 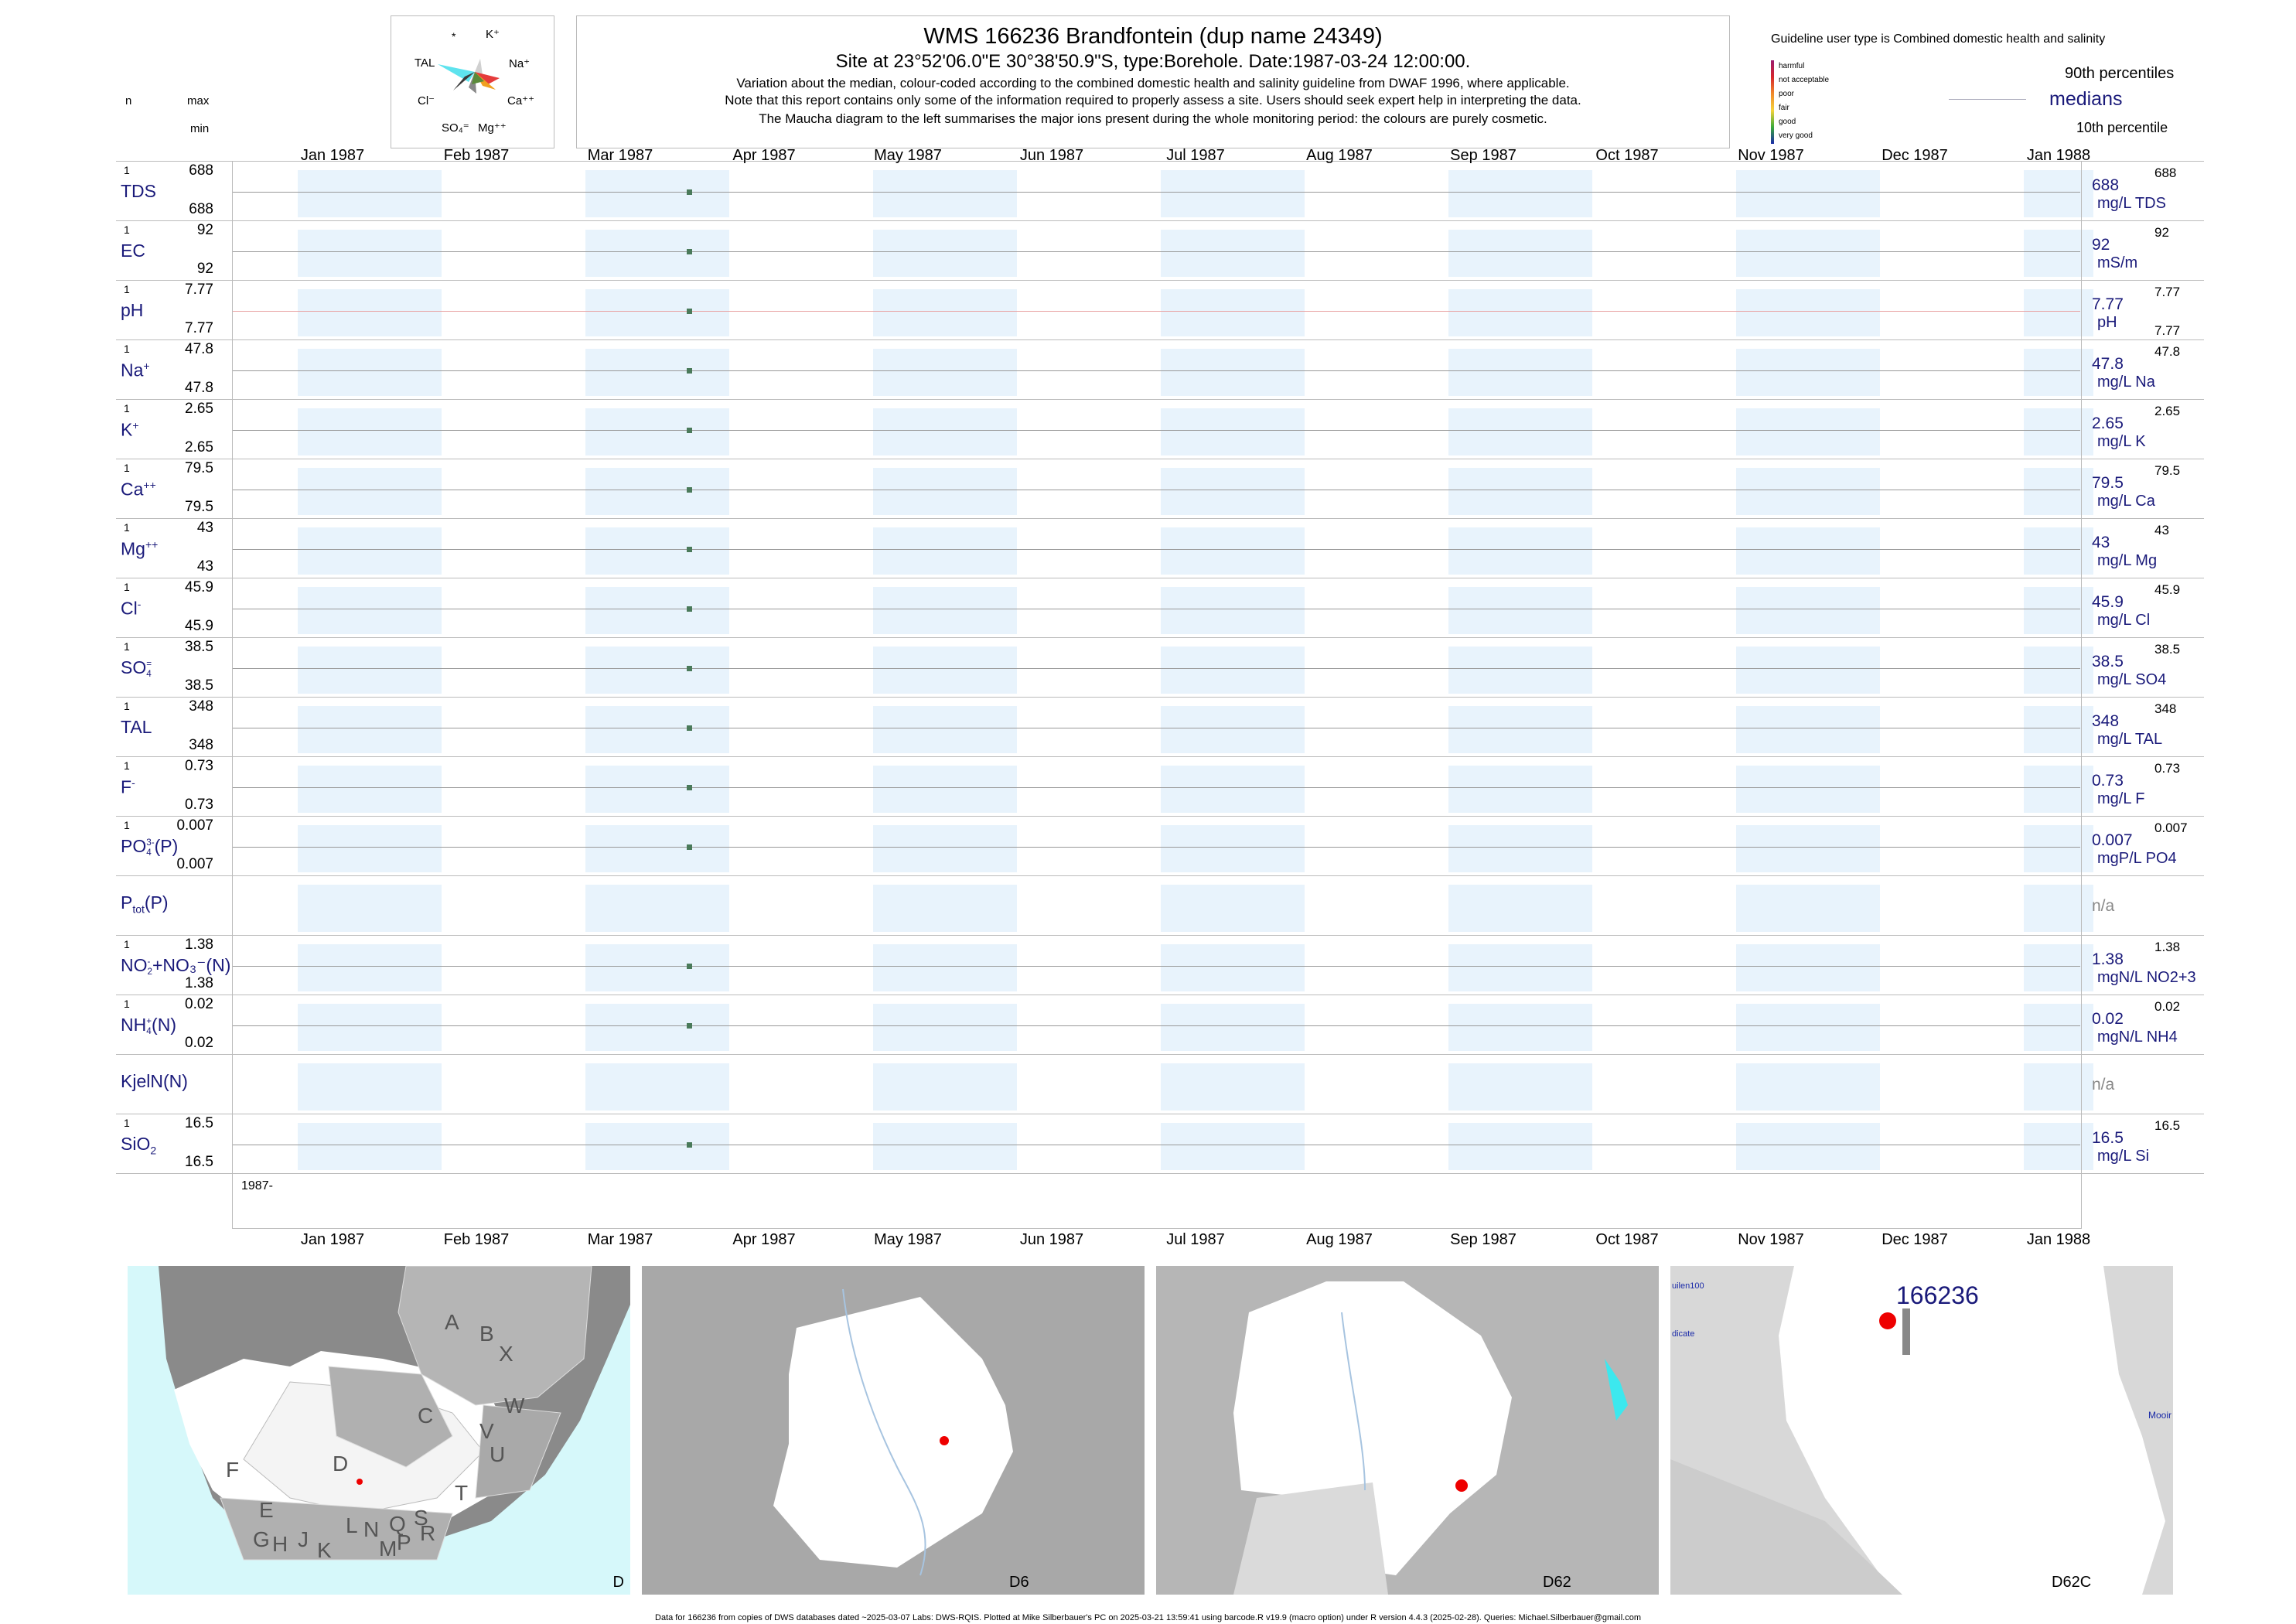 What do you see at coordinates (2101, 245) in the screenshot?
I see `row-median: 92` at bounding box center [2101, 245].